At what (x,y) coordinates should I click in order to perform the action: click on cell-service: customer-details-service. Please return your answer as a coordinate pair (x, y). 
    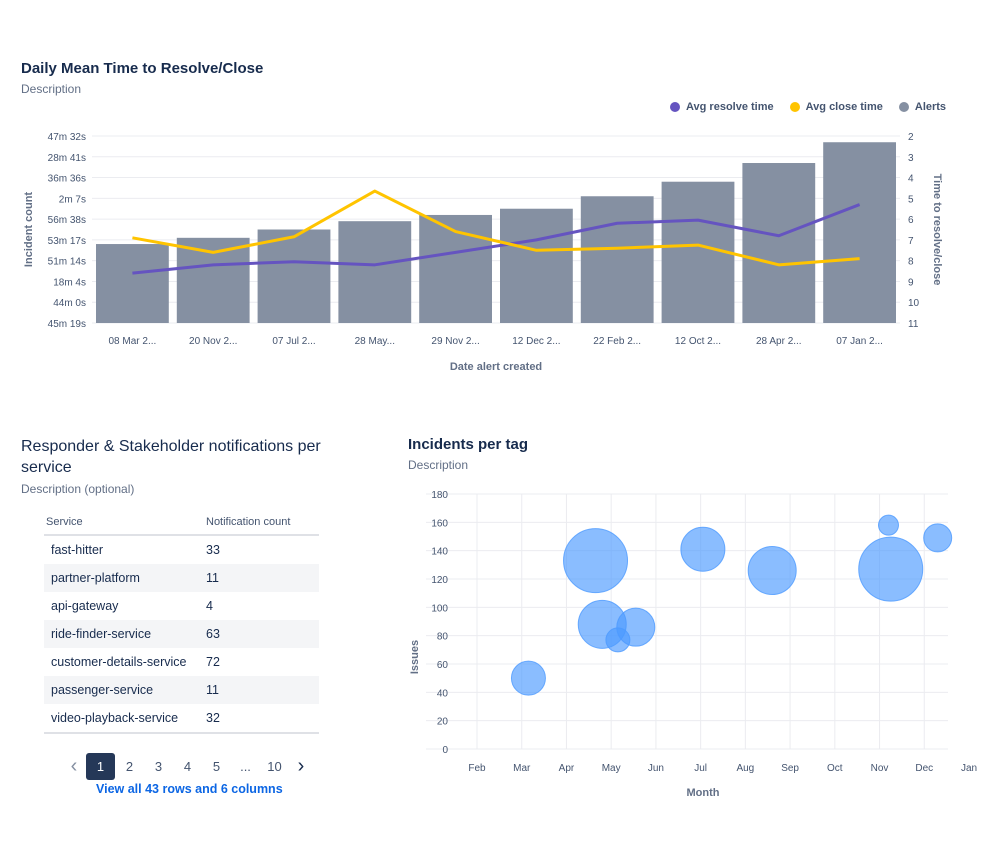
    Looking at the image, I should click on (119, 662).